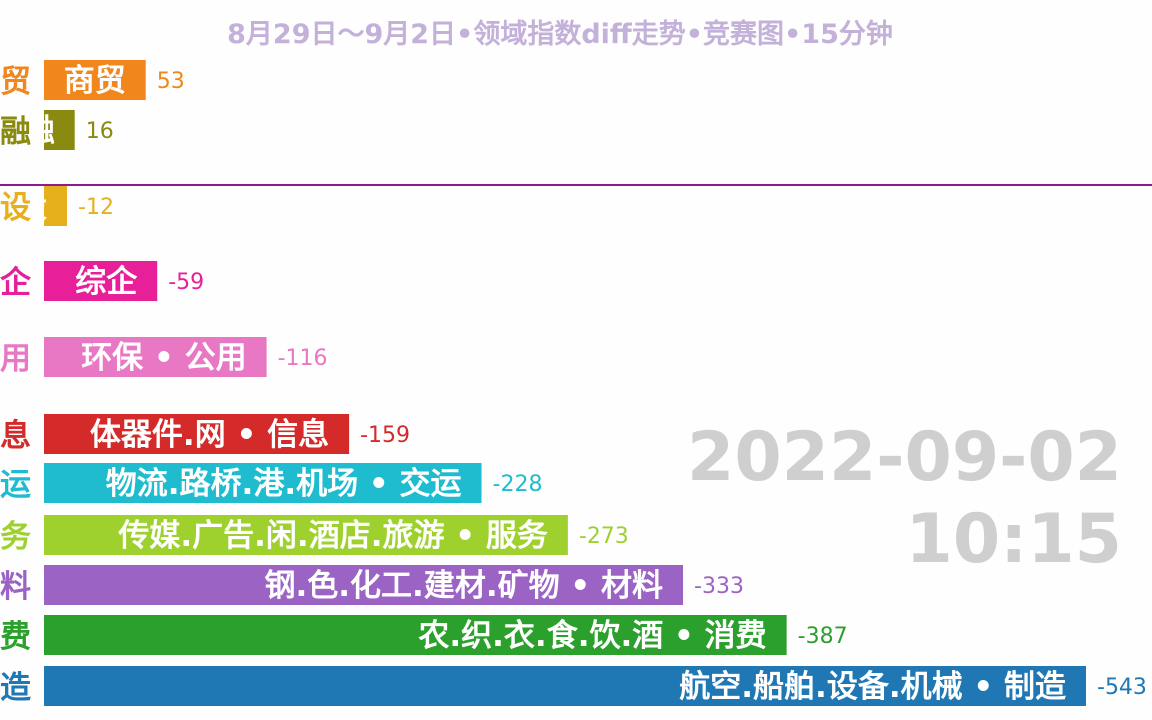 The height and width of the screenshot is (720, 1152). I want to click on bar-金融, so click(59, 130).